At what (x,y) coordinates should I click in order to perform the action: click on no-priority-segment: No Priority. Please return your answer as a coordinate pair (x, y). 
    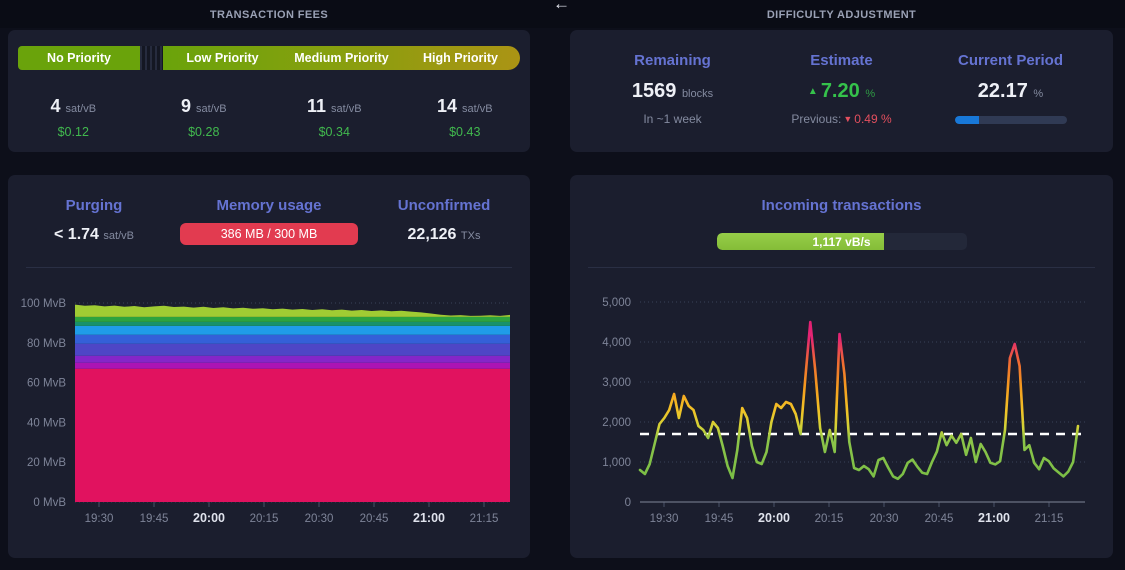
    Looking at the image, I should click on (79, 58).